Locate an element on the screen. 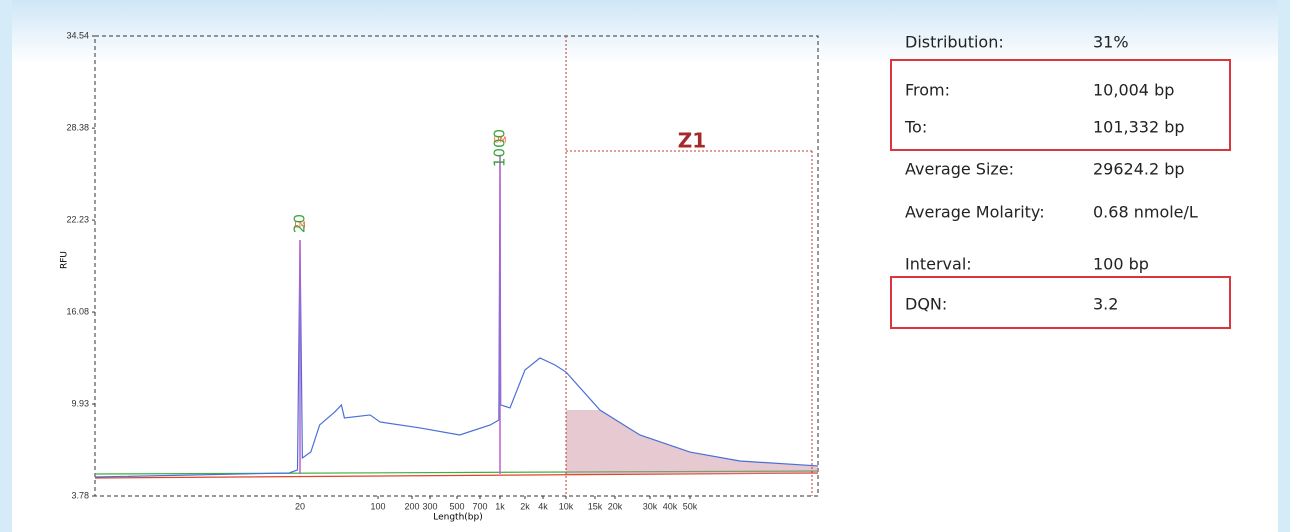 This screenshot has width=1290, height=532. stat-value: 3.2 is located at coordinates (1105, 304).